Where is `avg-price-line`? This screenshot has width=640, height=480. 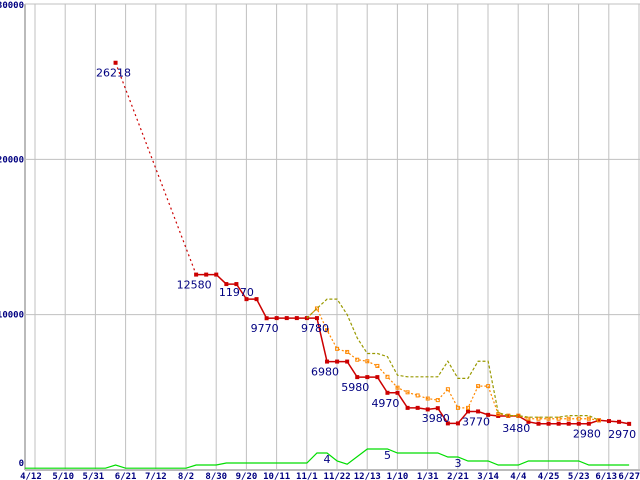 avg-price-line is located at coordinates (453, 364).